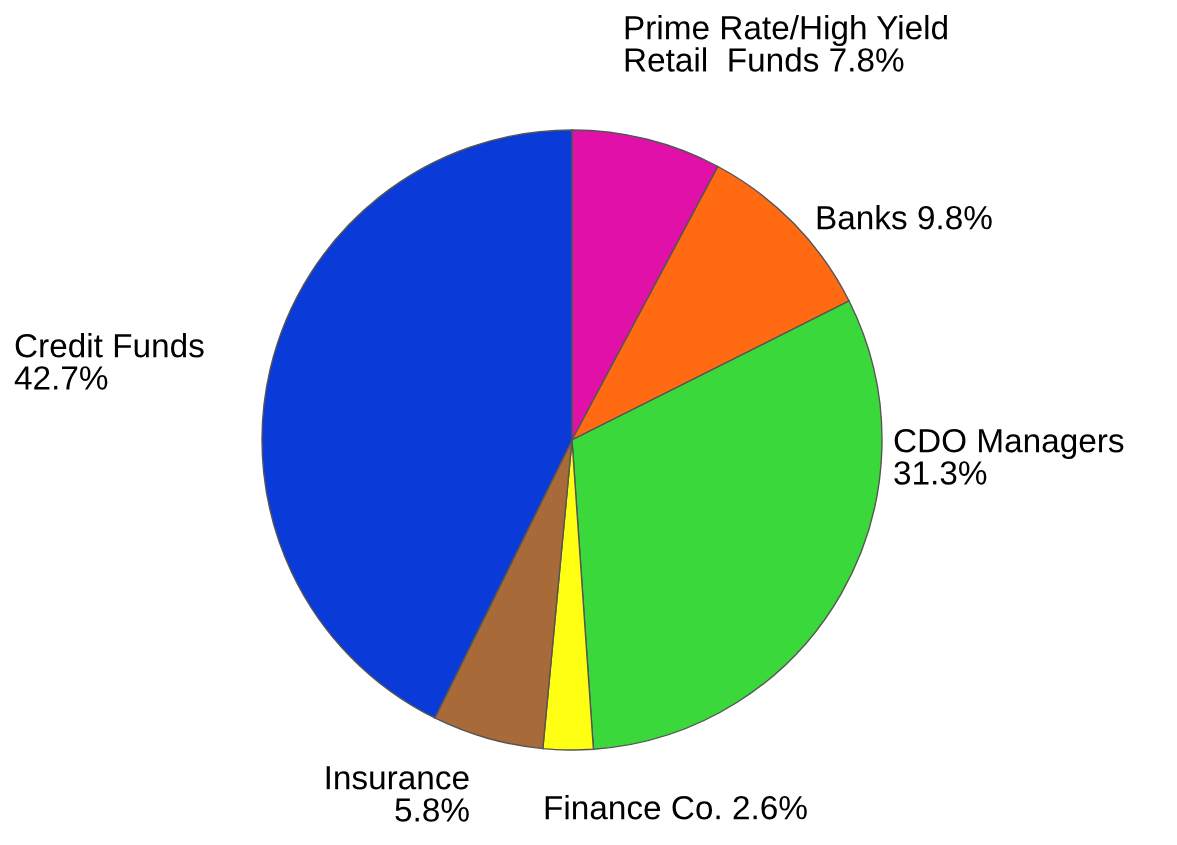 The image size is (1177, 845). What do you see at coordinates (432, 810) in the screenshot?
I see `data-label: 5.8%` at bounding box center [432, 810].